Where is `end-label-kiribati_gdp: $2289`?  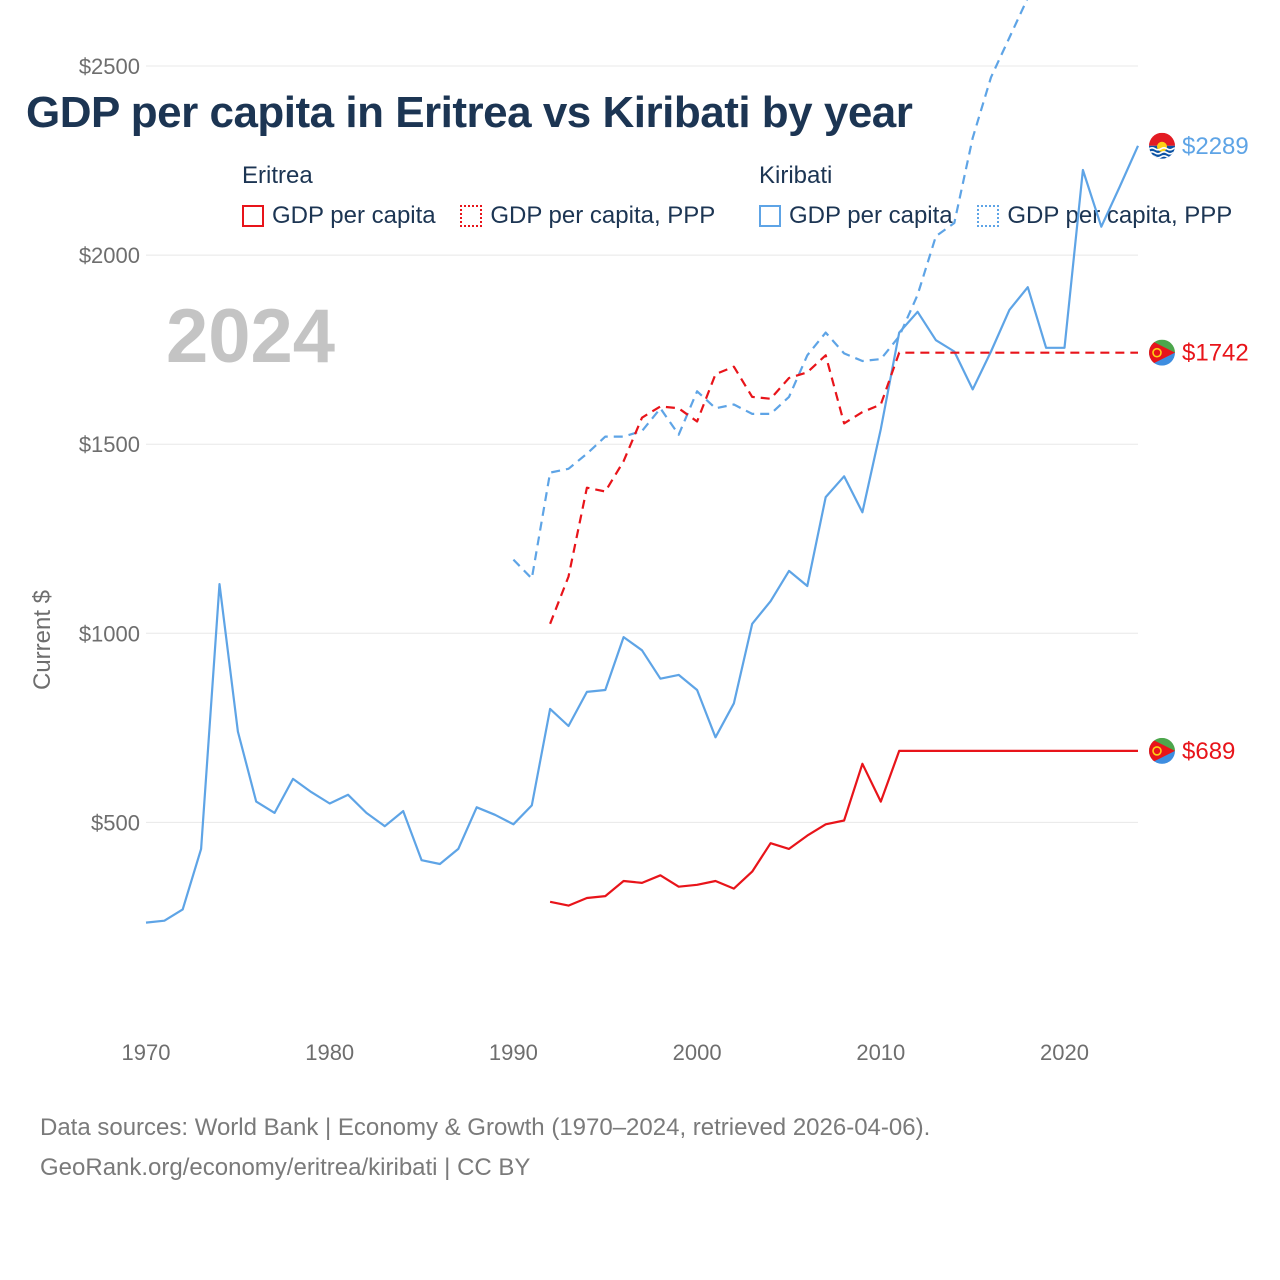
end-label-kiribati_gdp: $2289 is located at coordinates (1215, 146).